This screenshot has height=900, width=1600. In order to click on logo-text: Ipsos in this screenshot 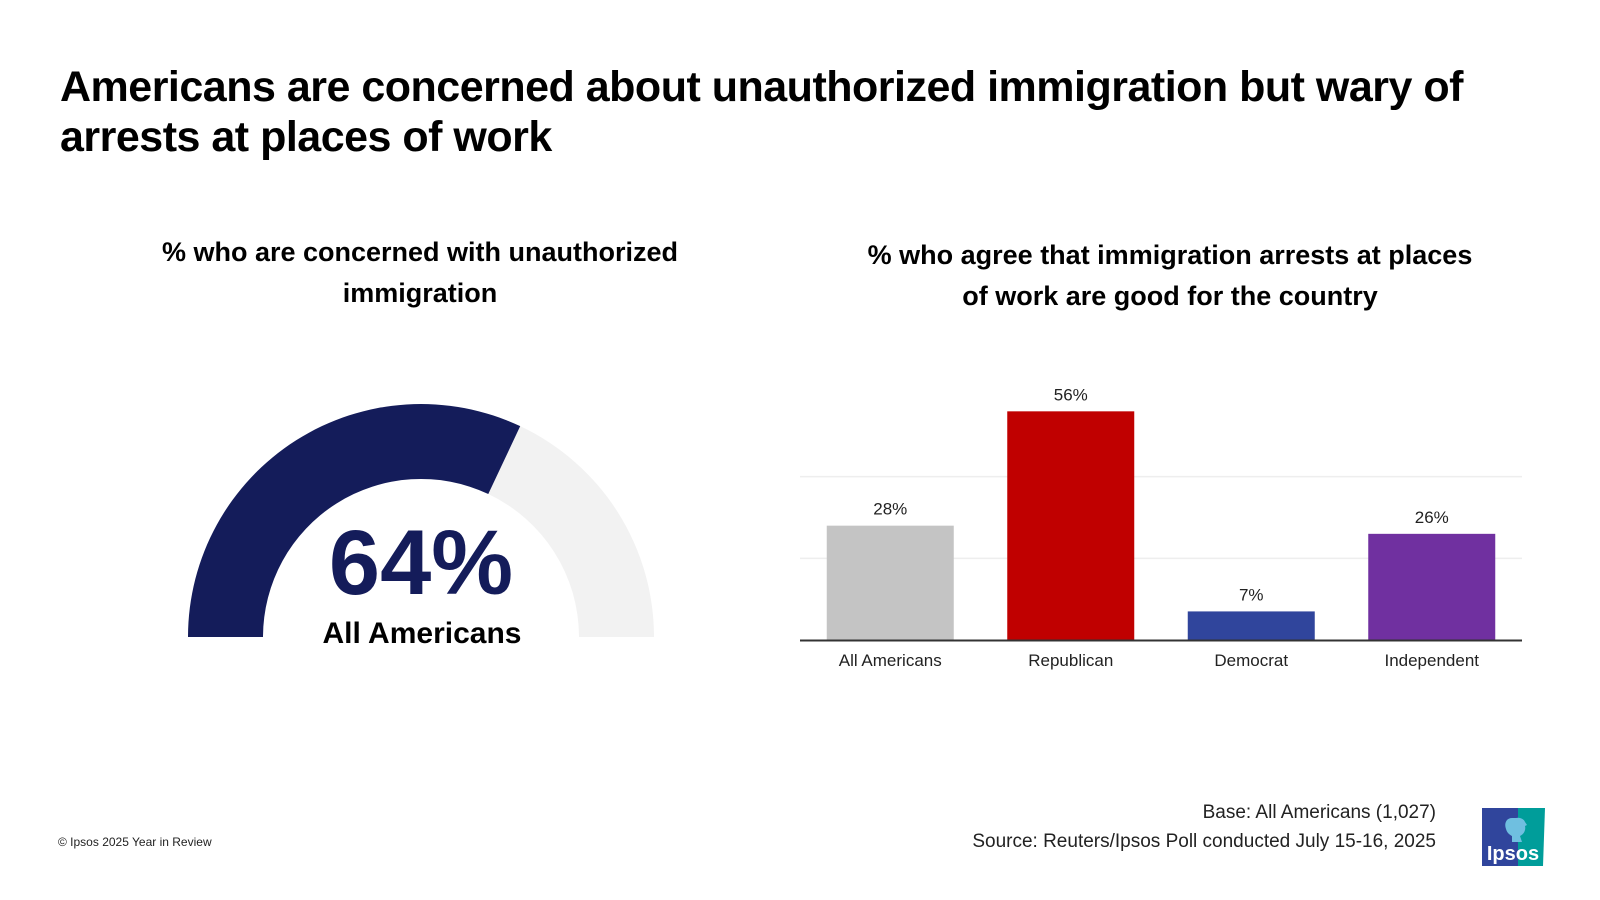, I will do `click(1513, 854)`.